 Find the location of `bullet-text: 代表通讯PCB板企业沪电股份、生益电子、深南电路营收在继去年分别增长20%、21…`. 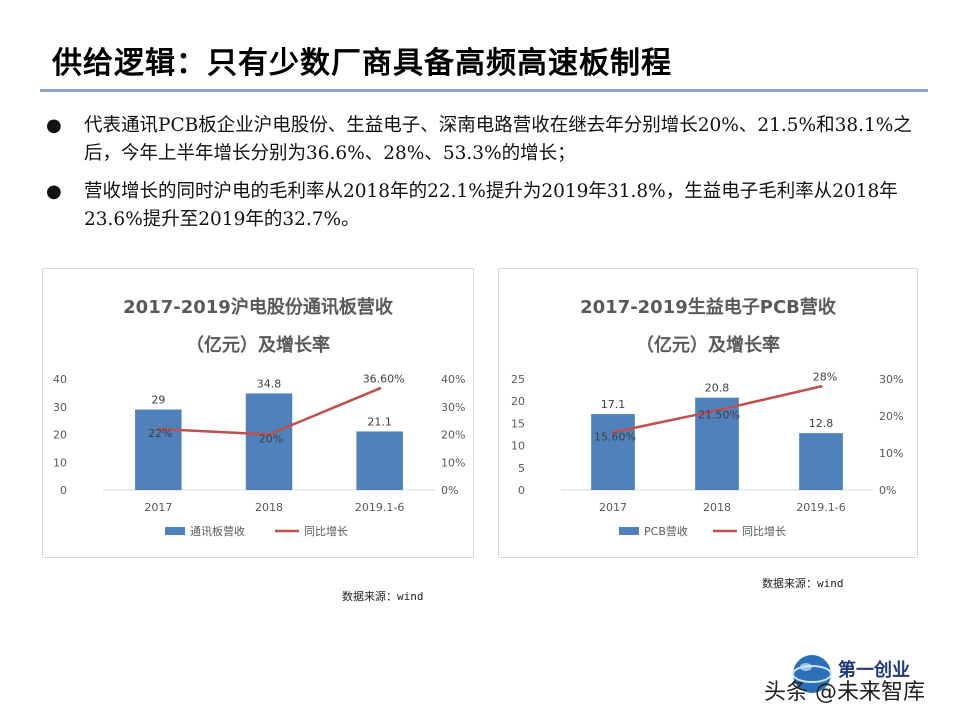

bullet-text: 代表通讯PCB板企业沪电股份、生益电子、深南电路营收在继去年分别增长20%、21… is located at coordinates (498, 139).